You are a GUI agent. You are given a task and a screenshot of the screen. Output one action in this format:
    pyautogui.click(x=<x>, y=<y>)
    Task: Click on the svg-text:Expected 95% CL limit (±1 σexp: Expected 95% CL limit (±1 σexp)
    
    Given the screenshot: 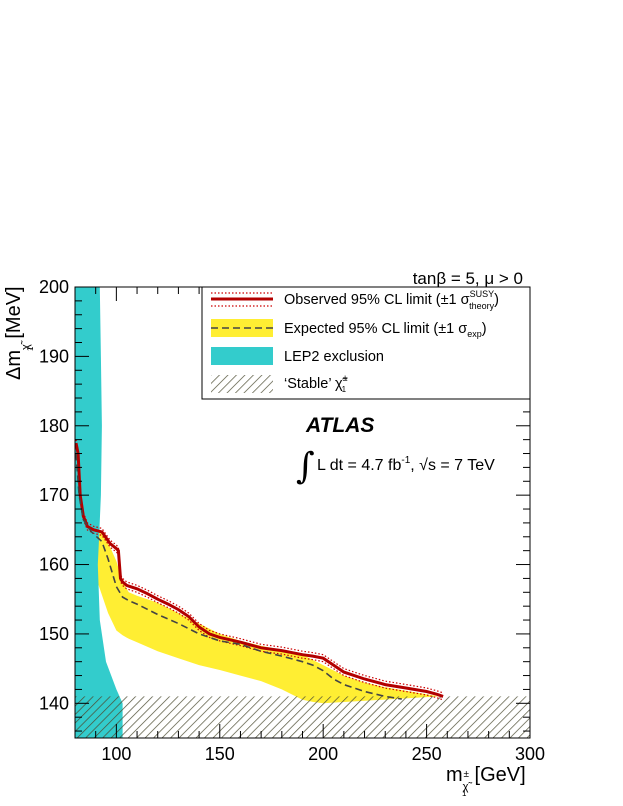 What is the action you would take?
    pyautogui.click(x=385, y=330)
    